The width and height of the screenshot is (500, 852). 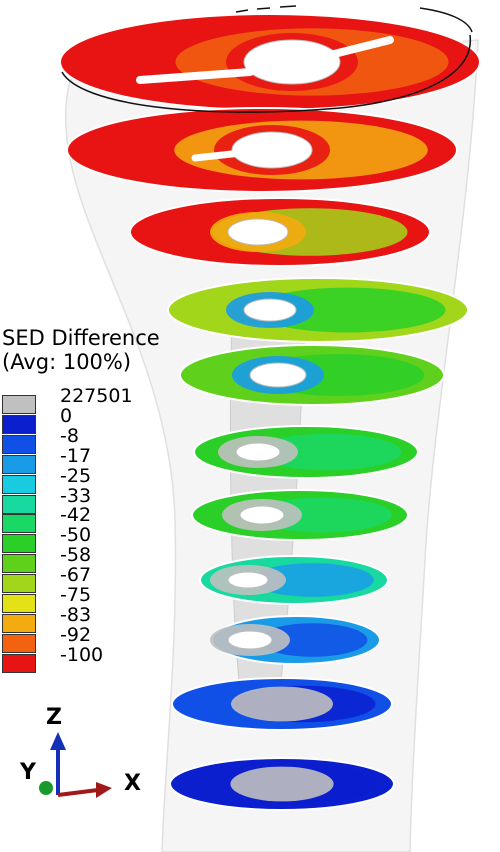 I want to click on legend-subtitle: (Avg: 100%), so click(x=67, y=362).